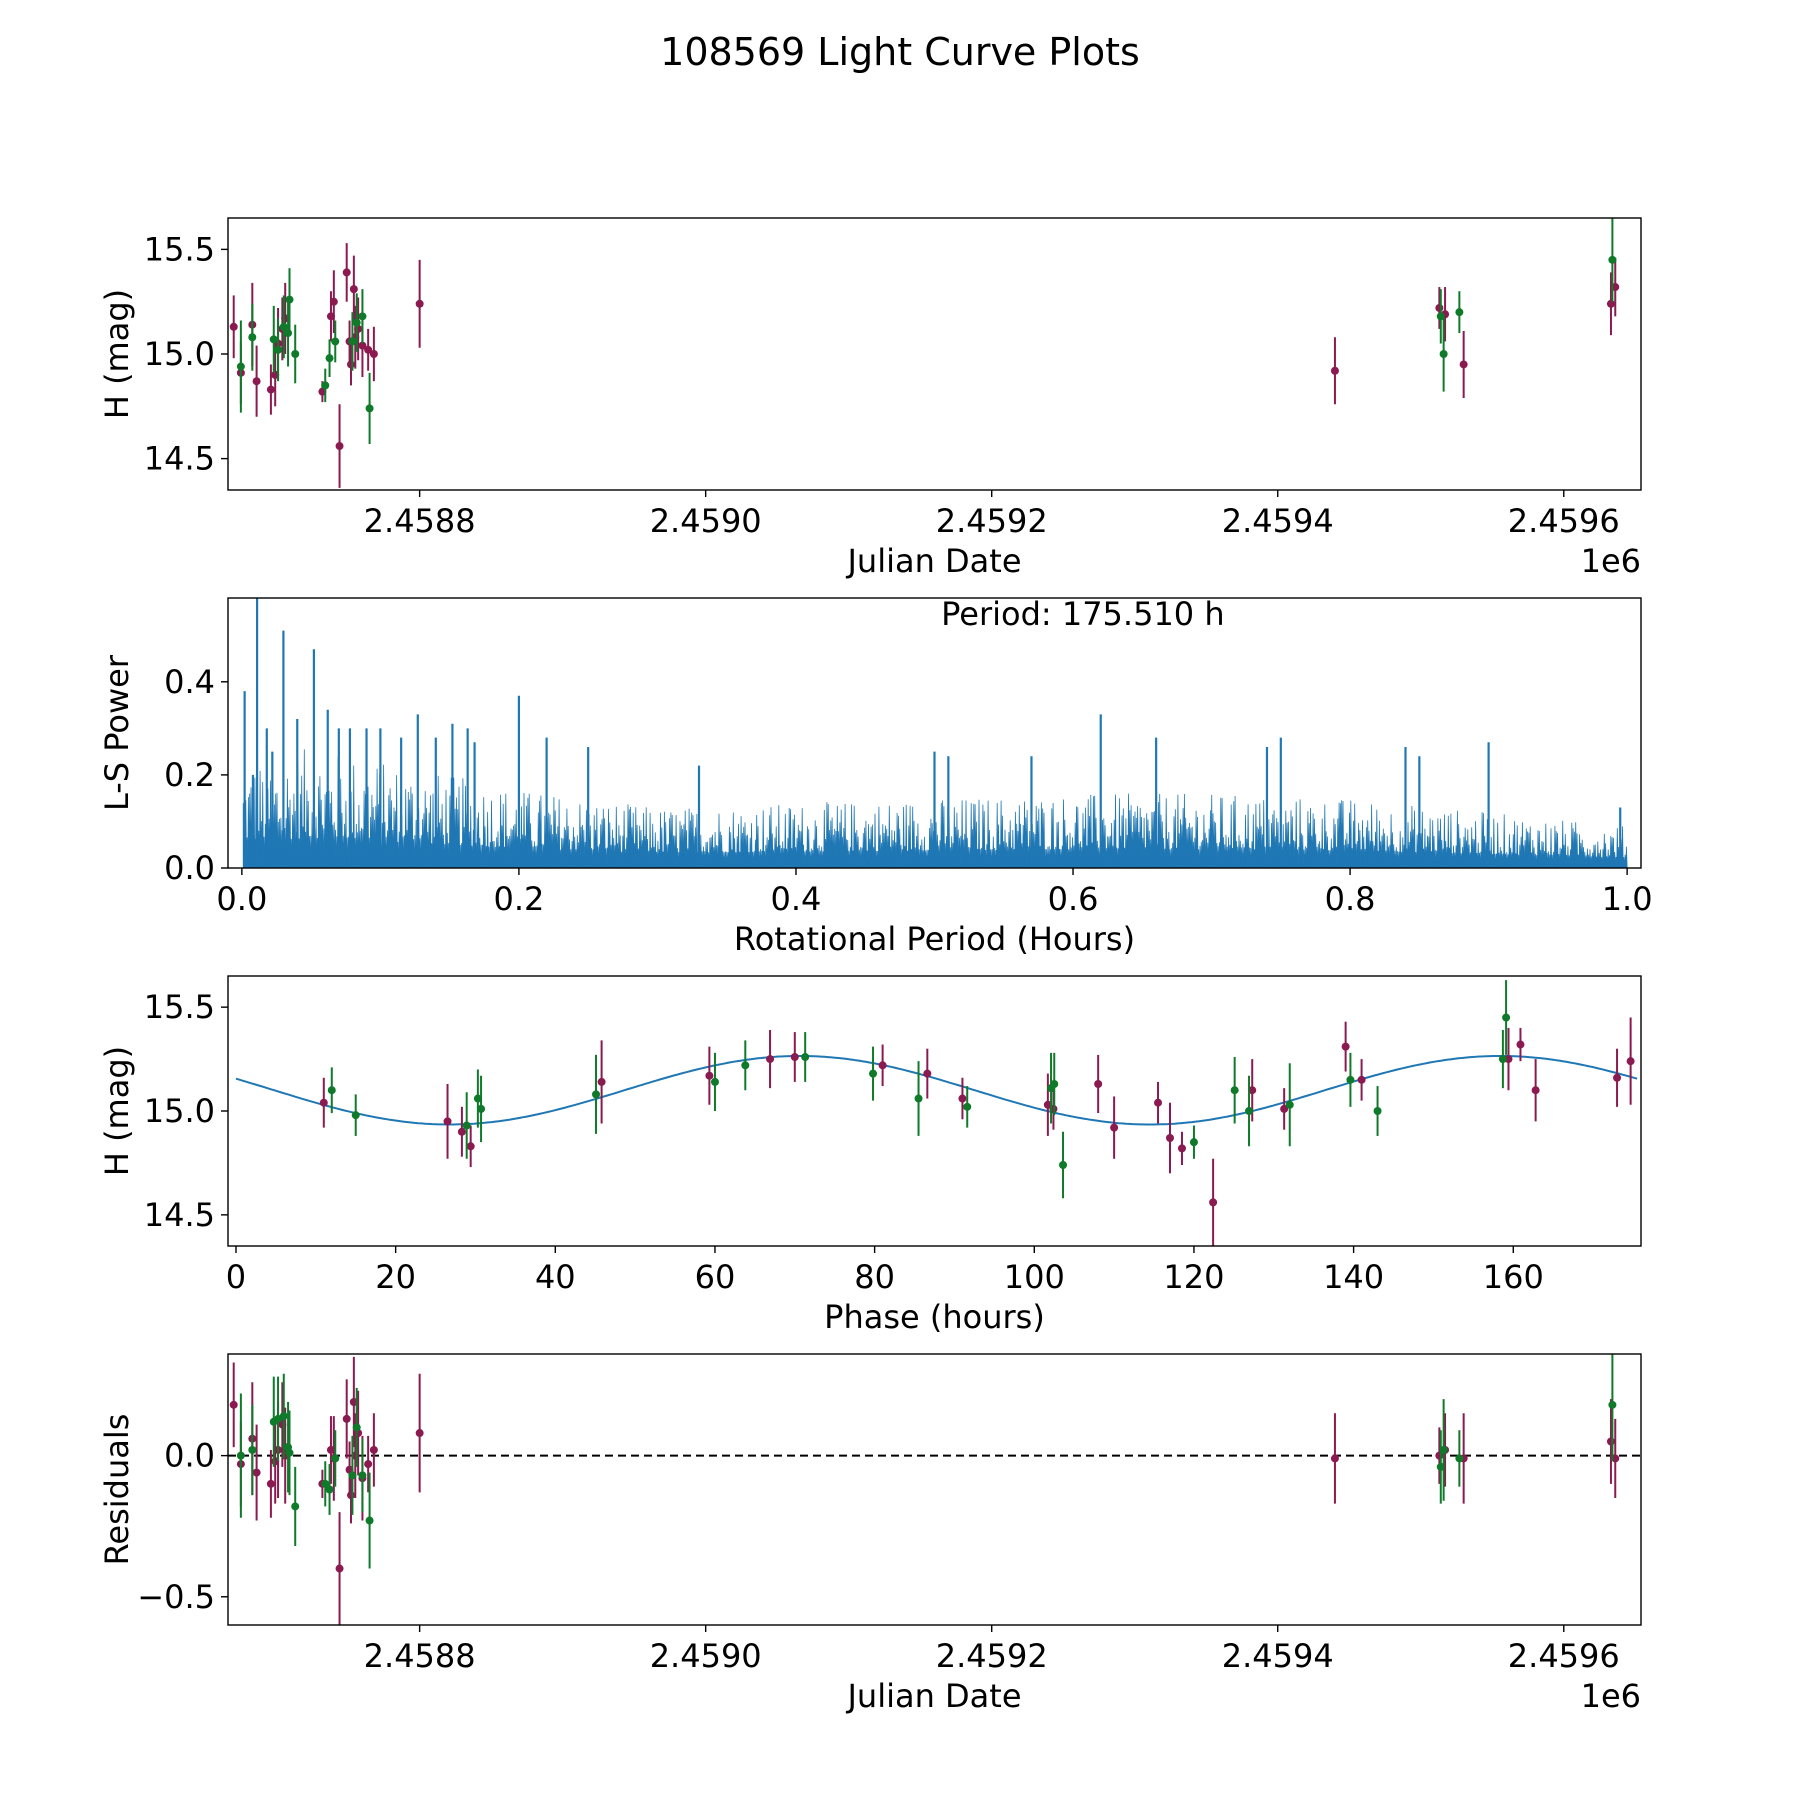 The height and width of the screenshot is (1800, 1800). Describe the element at coordinates (934, 939) in the screenshot. I see `x-axis-label: Rotational Period (Hours)` at that location.